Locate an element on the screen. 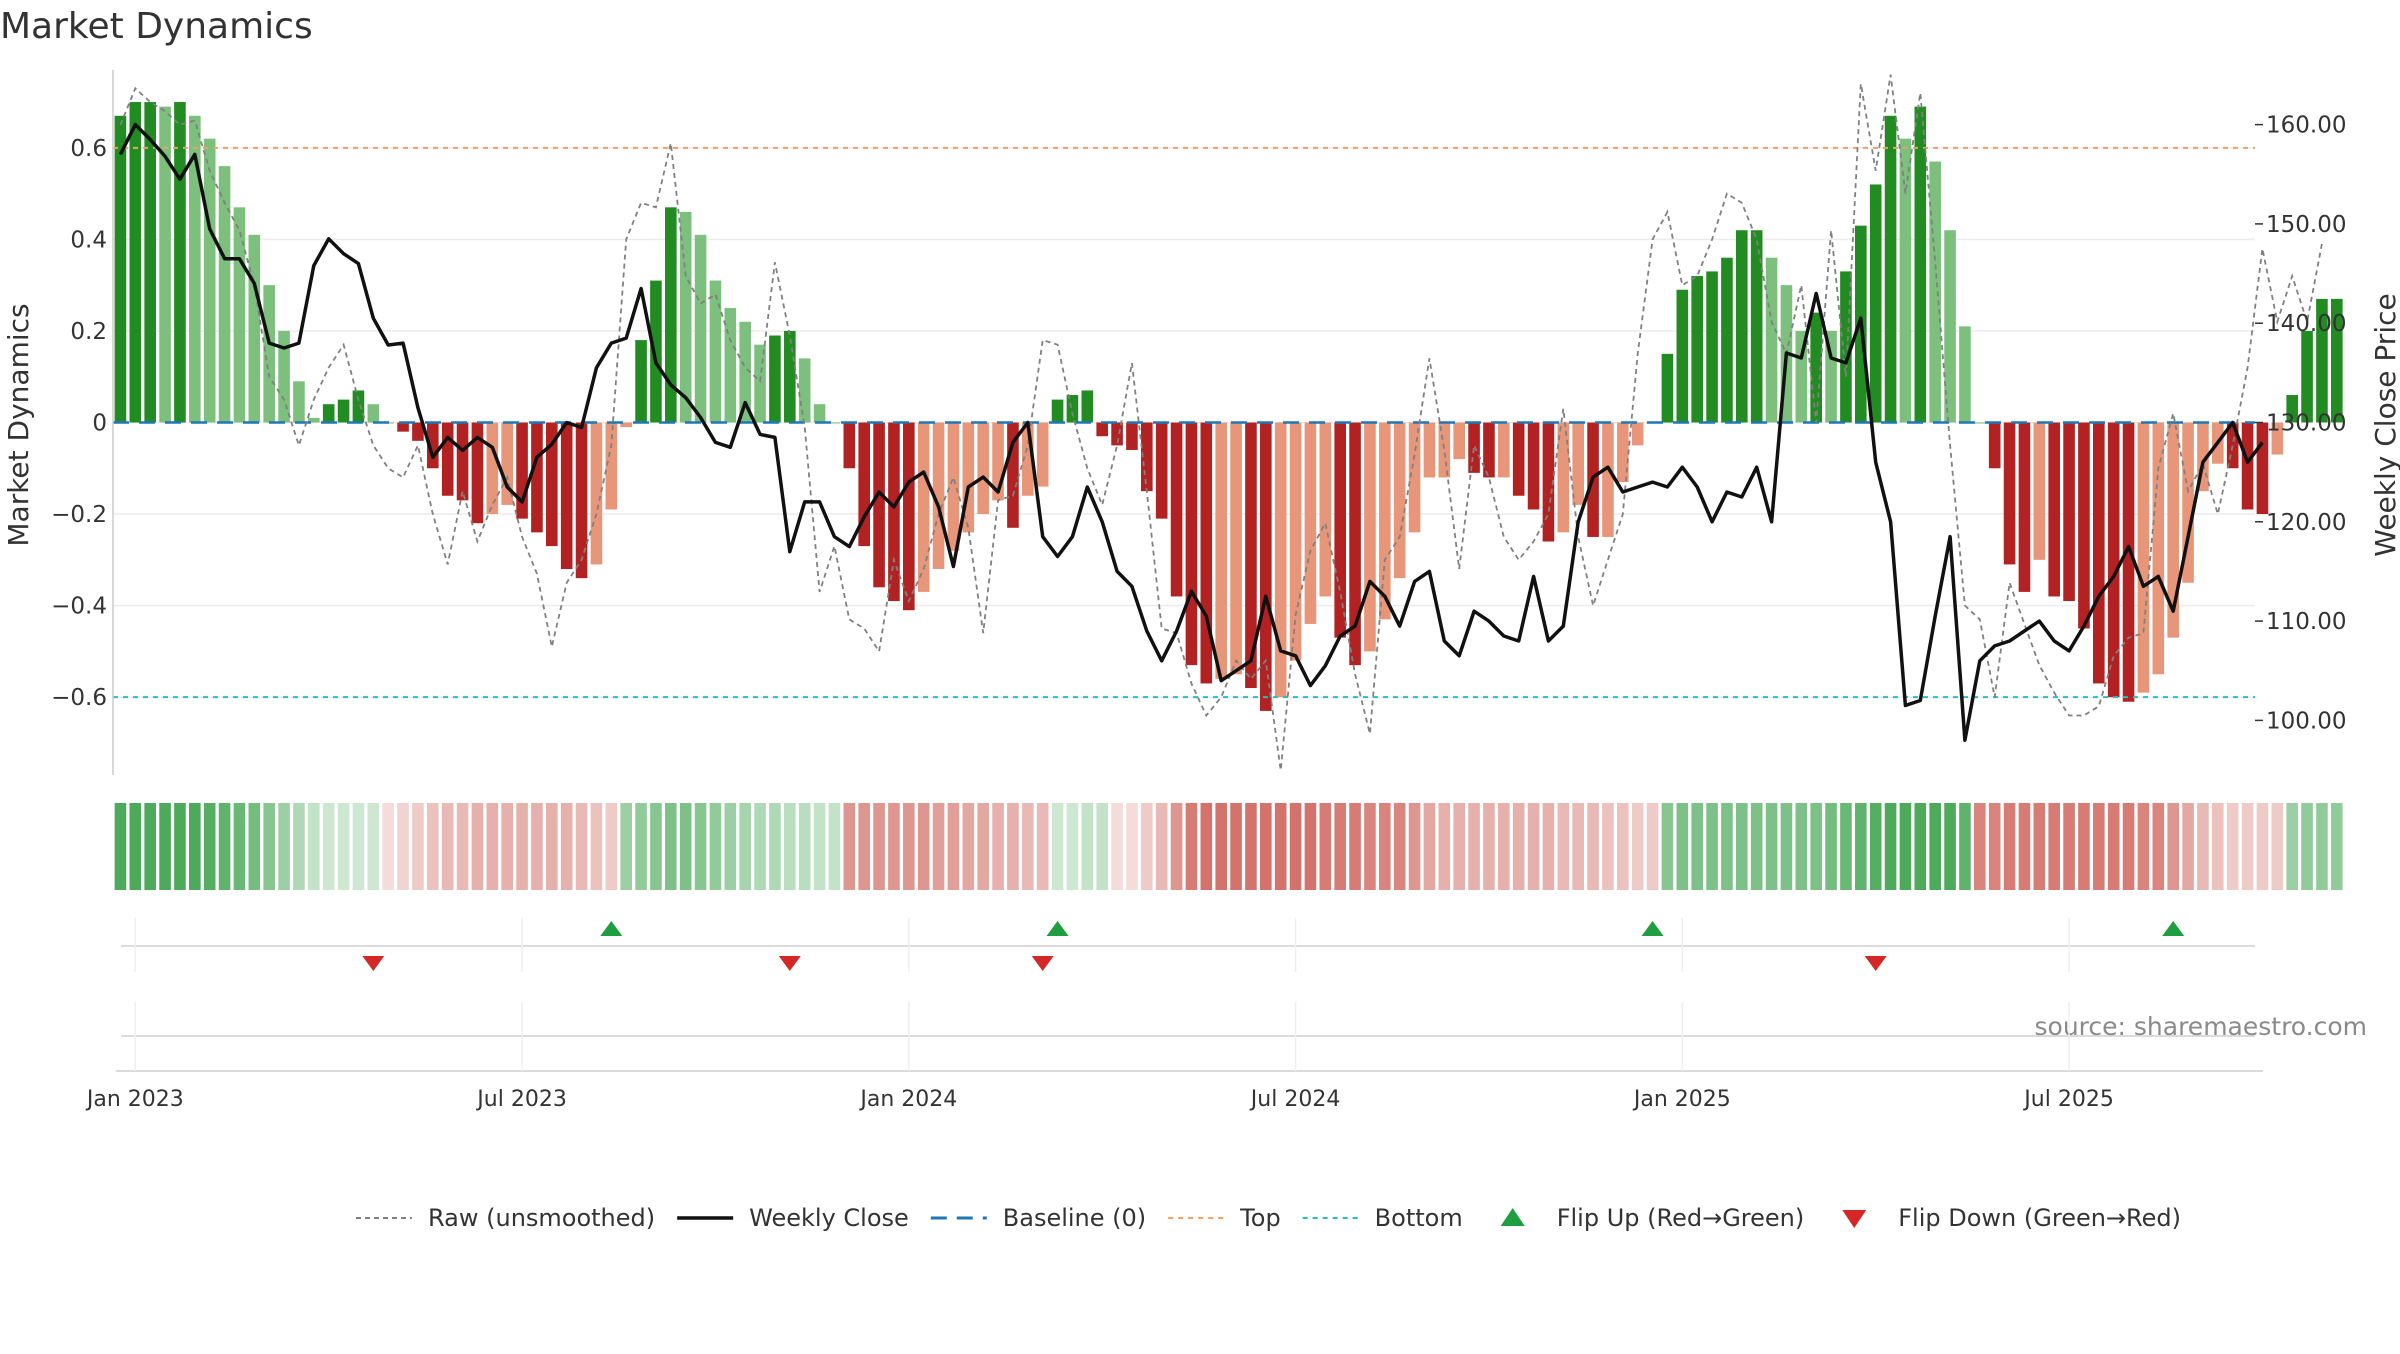 The height and width of the screenshot is (1354, 2400). left-tick-label: 0.4 is located at coordinates (88, 240).